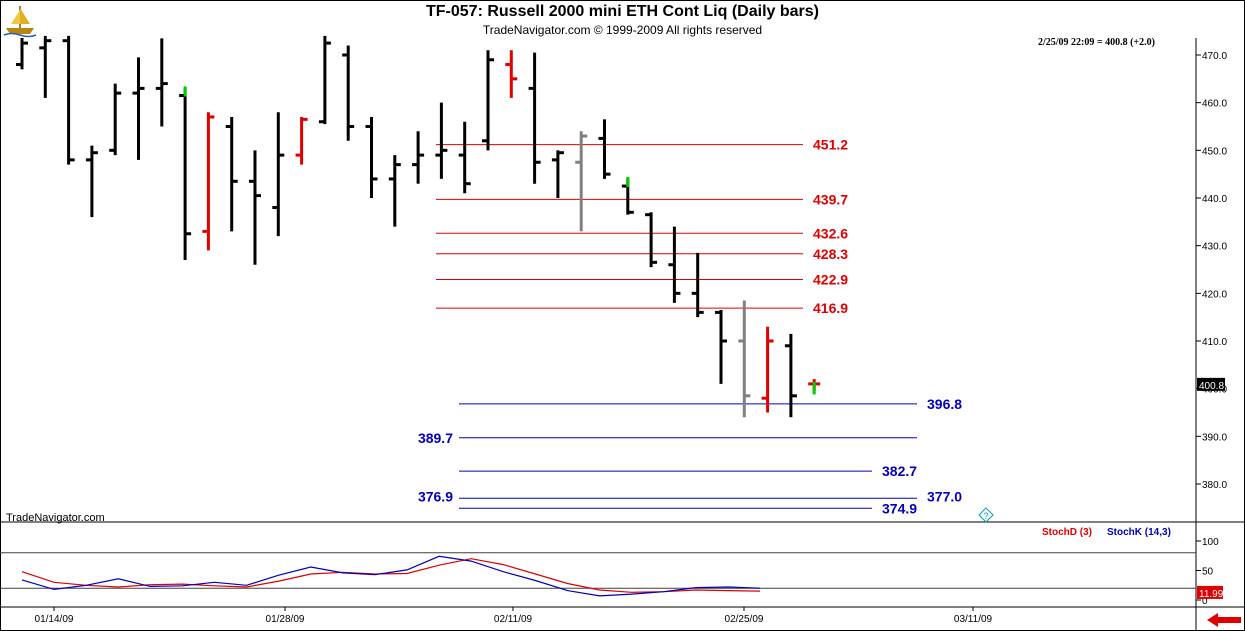 The image size is (1245, 631). What do you see at coordinates (1214, 151) in the screenshot?
I see `price-tick-label: 450.0` at bounding box center [1214, 151].